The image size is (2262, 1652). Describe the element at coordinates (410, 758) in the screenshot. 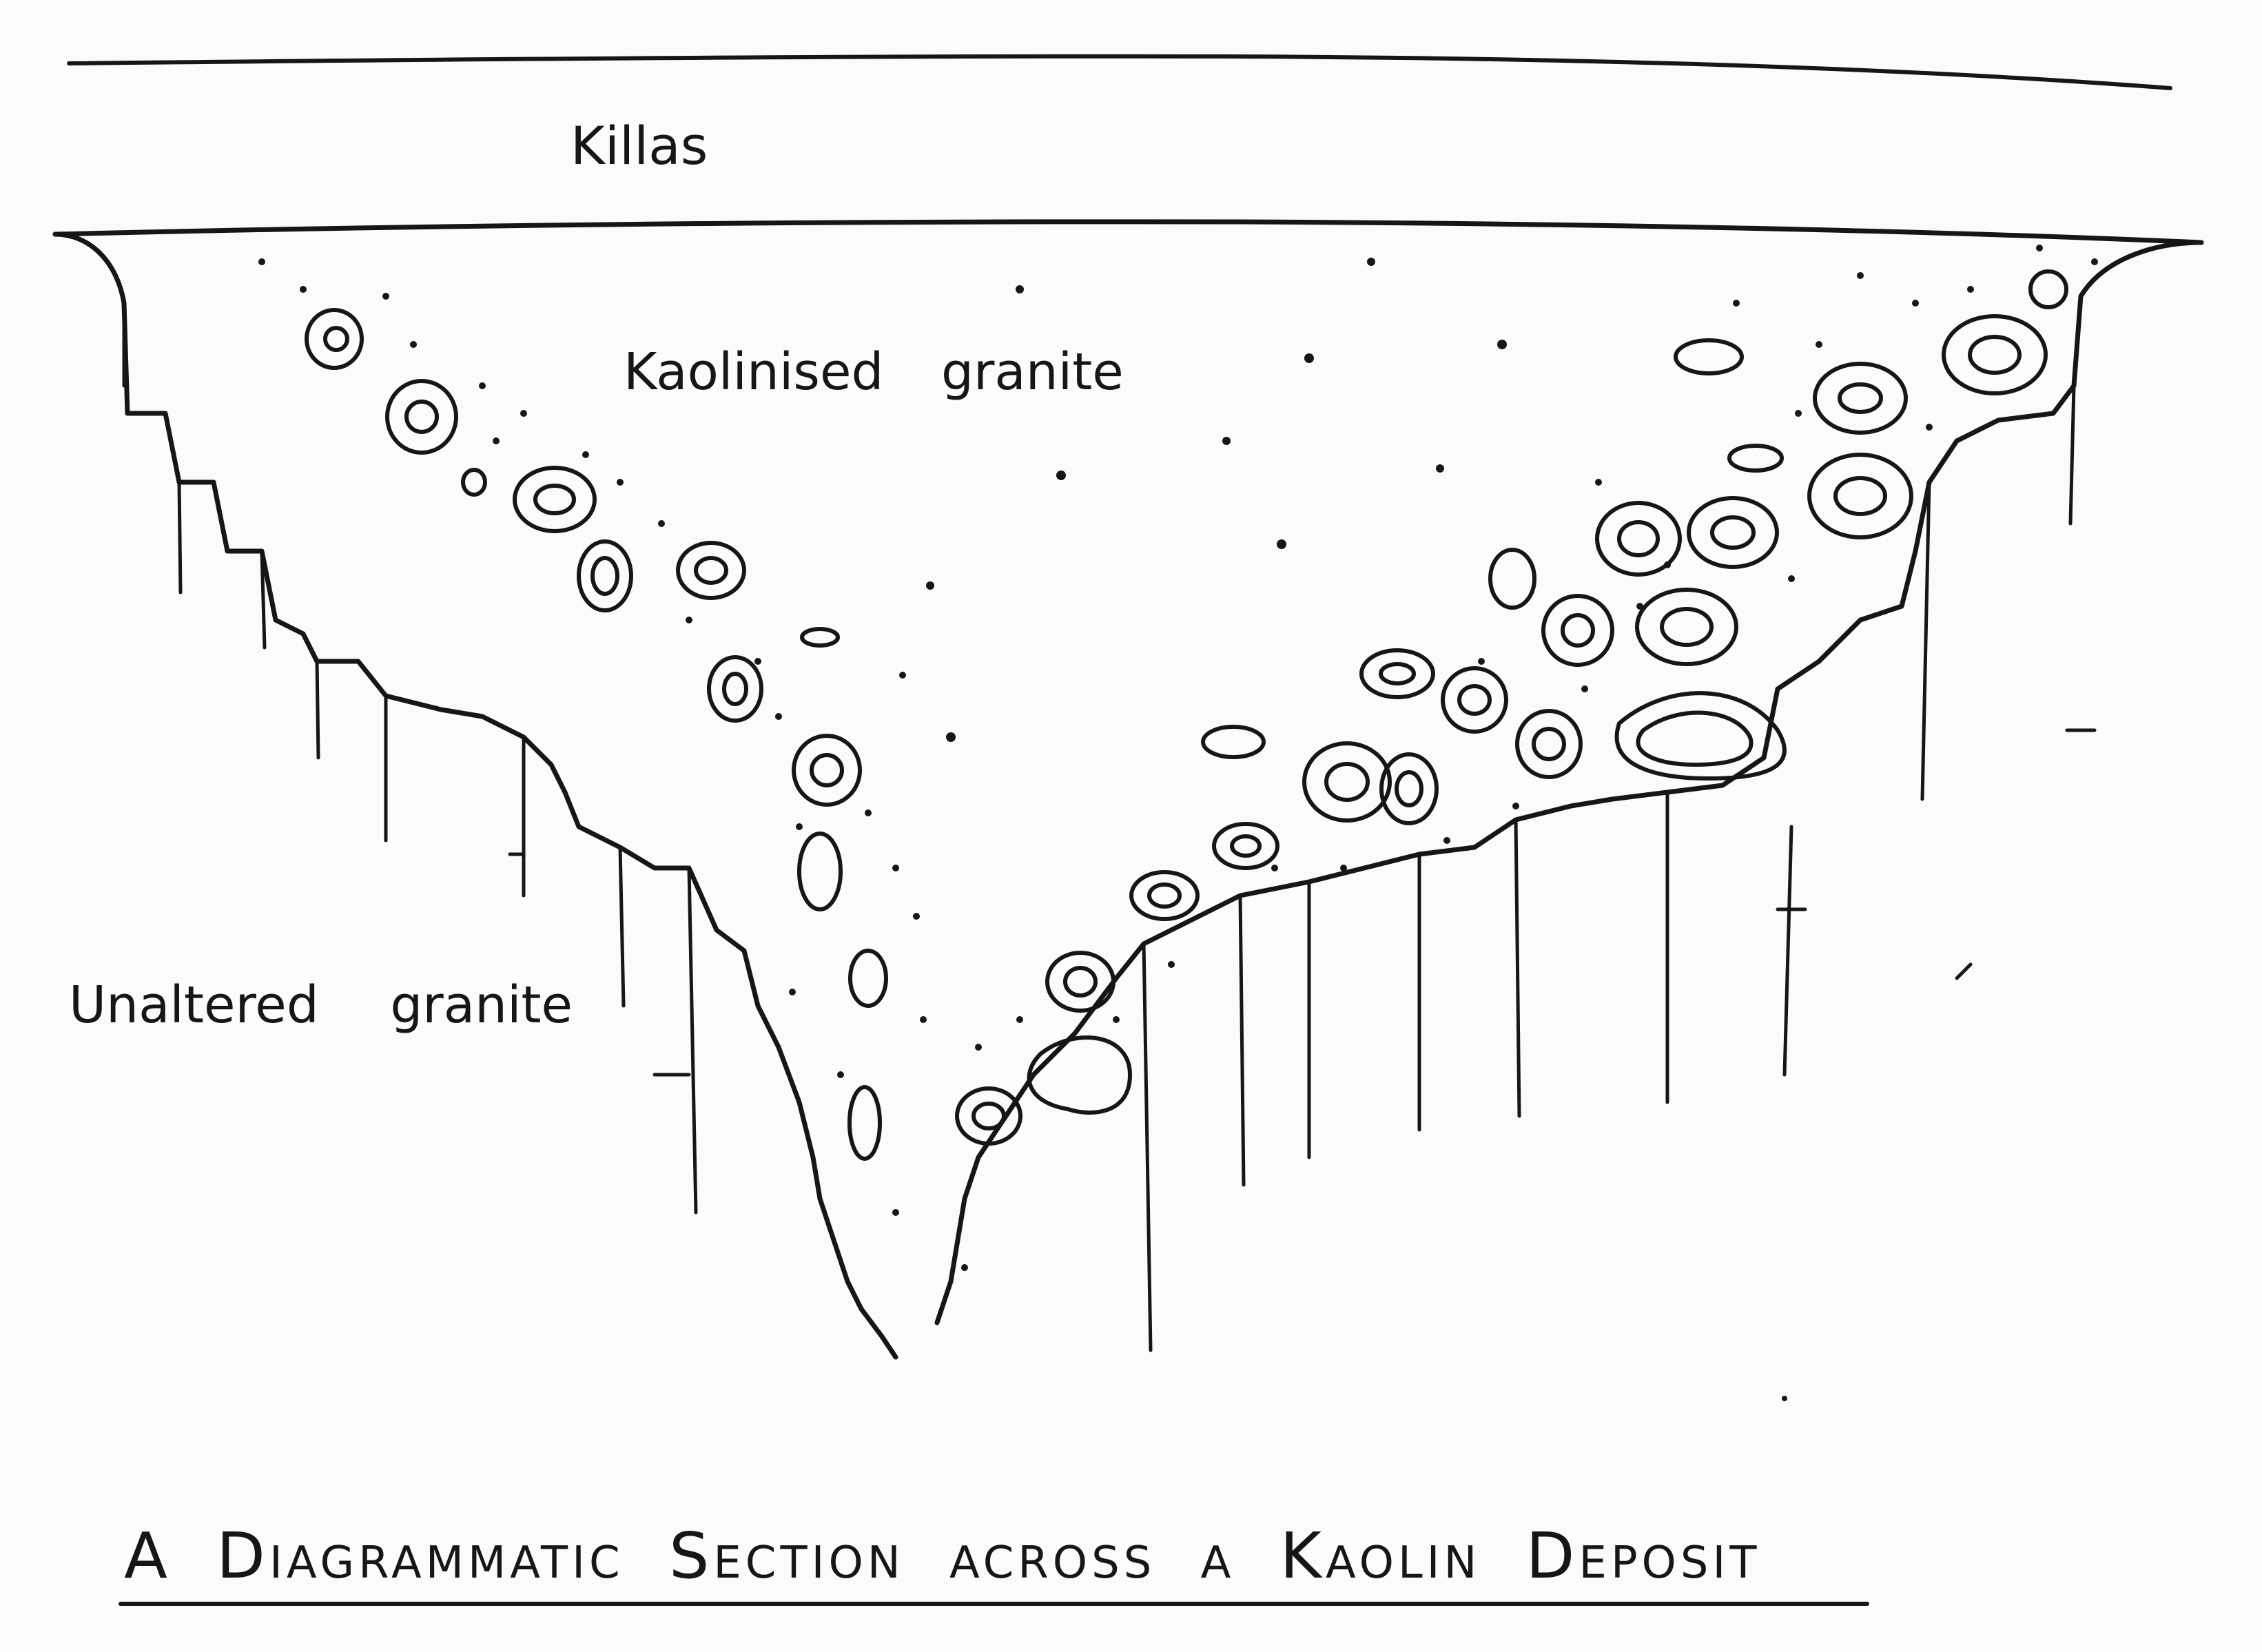

I see `granite-joints-left` at that location.